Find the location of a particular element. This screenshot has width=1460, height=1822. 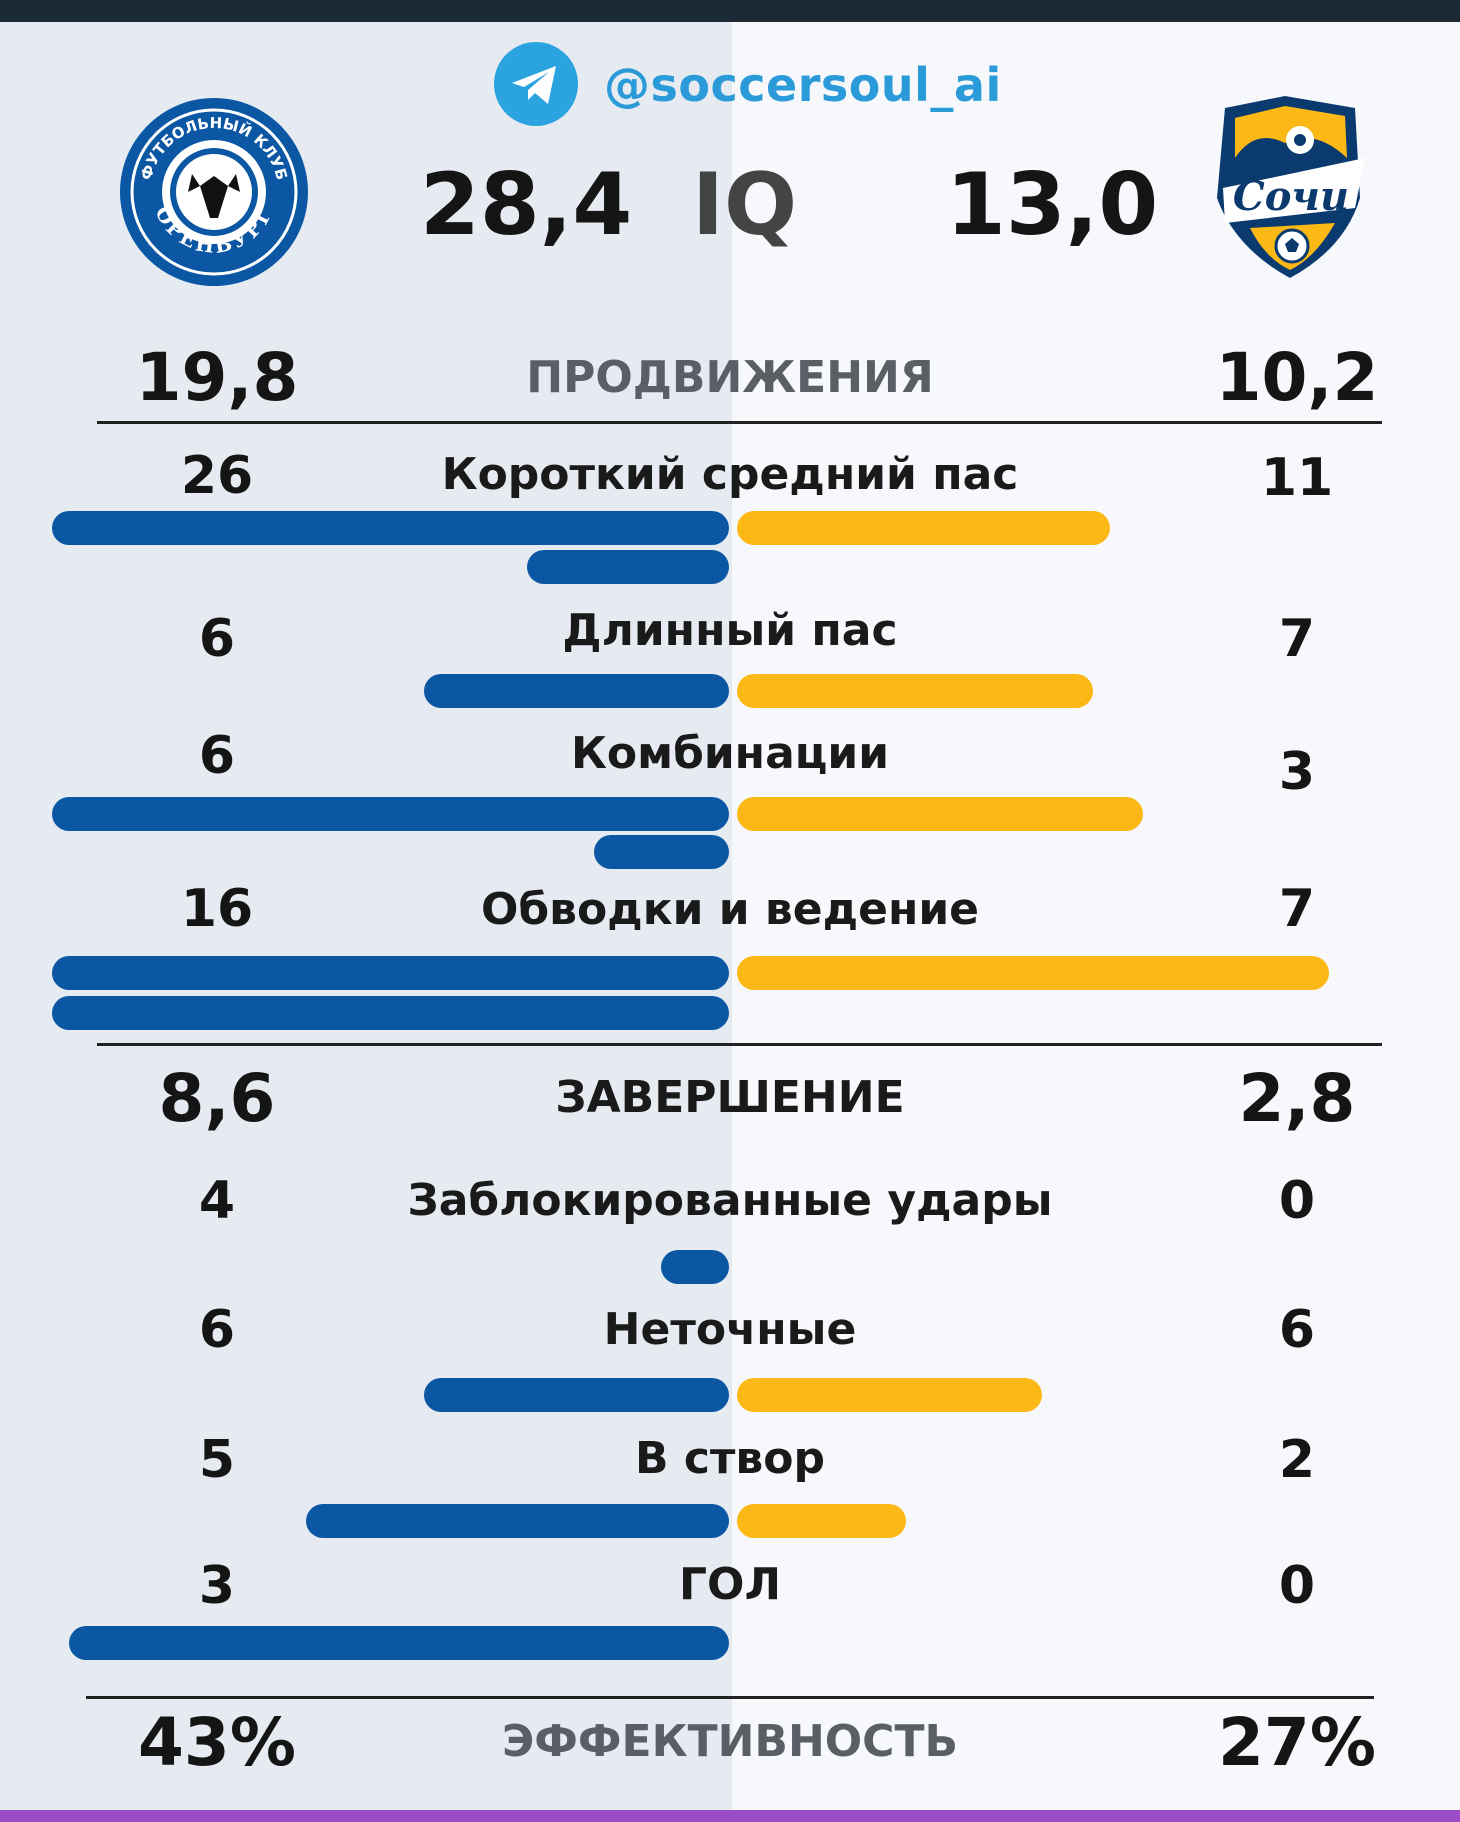

stat-right-value: 3 is located at coordinates (1297, 772).